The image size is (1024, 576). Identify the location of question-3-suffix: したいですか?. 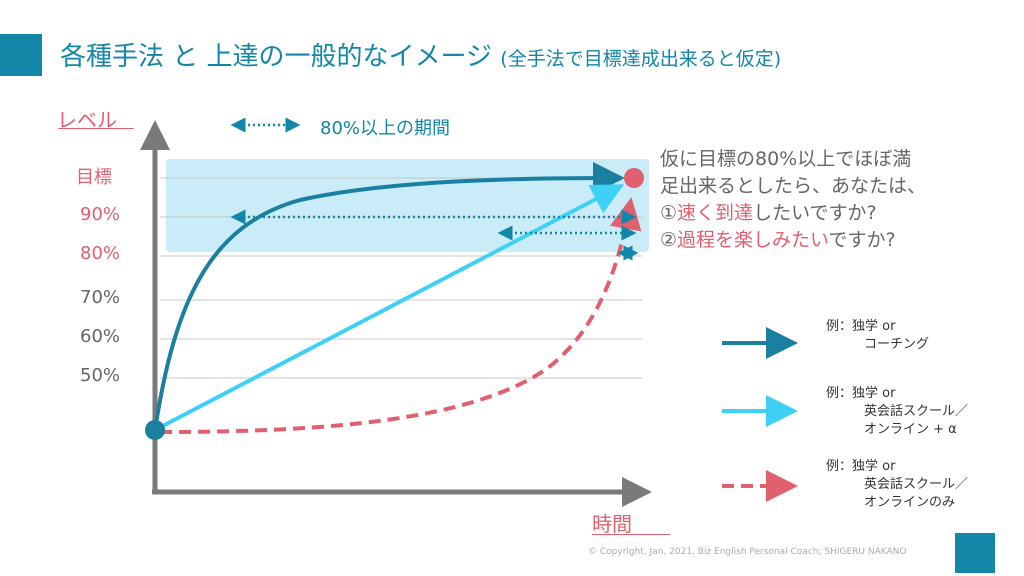
(815, 213).